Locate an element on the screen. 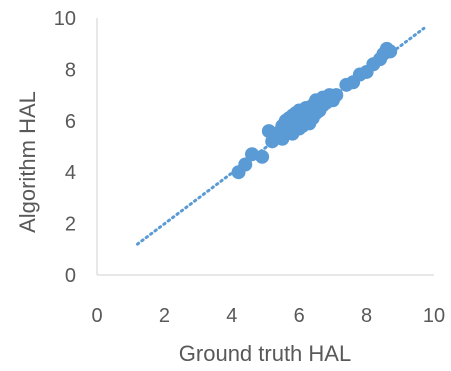 This screenshot has height=371, width=451. y-tick-label: 10 is located at coordinates (65, 19).